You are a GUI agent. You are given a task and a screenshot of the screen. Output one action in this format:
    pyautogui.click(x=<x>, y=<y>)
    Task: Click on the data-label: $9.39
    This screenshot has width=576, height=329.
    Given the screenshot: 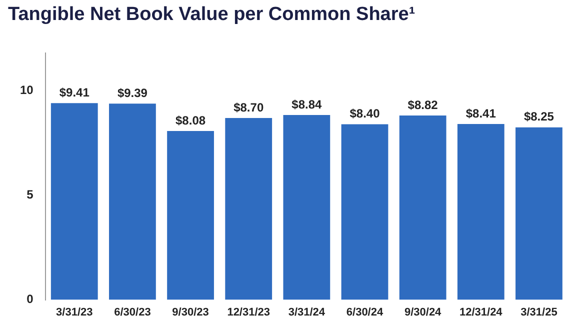 What is the action you would take?
    pyautogui.click(x=132, y=93)
    